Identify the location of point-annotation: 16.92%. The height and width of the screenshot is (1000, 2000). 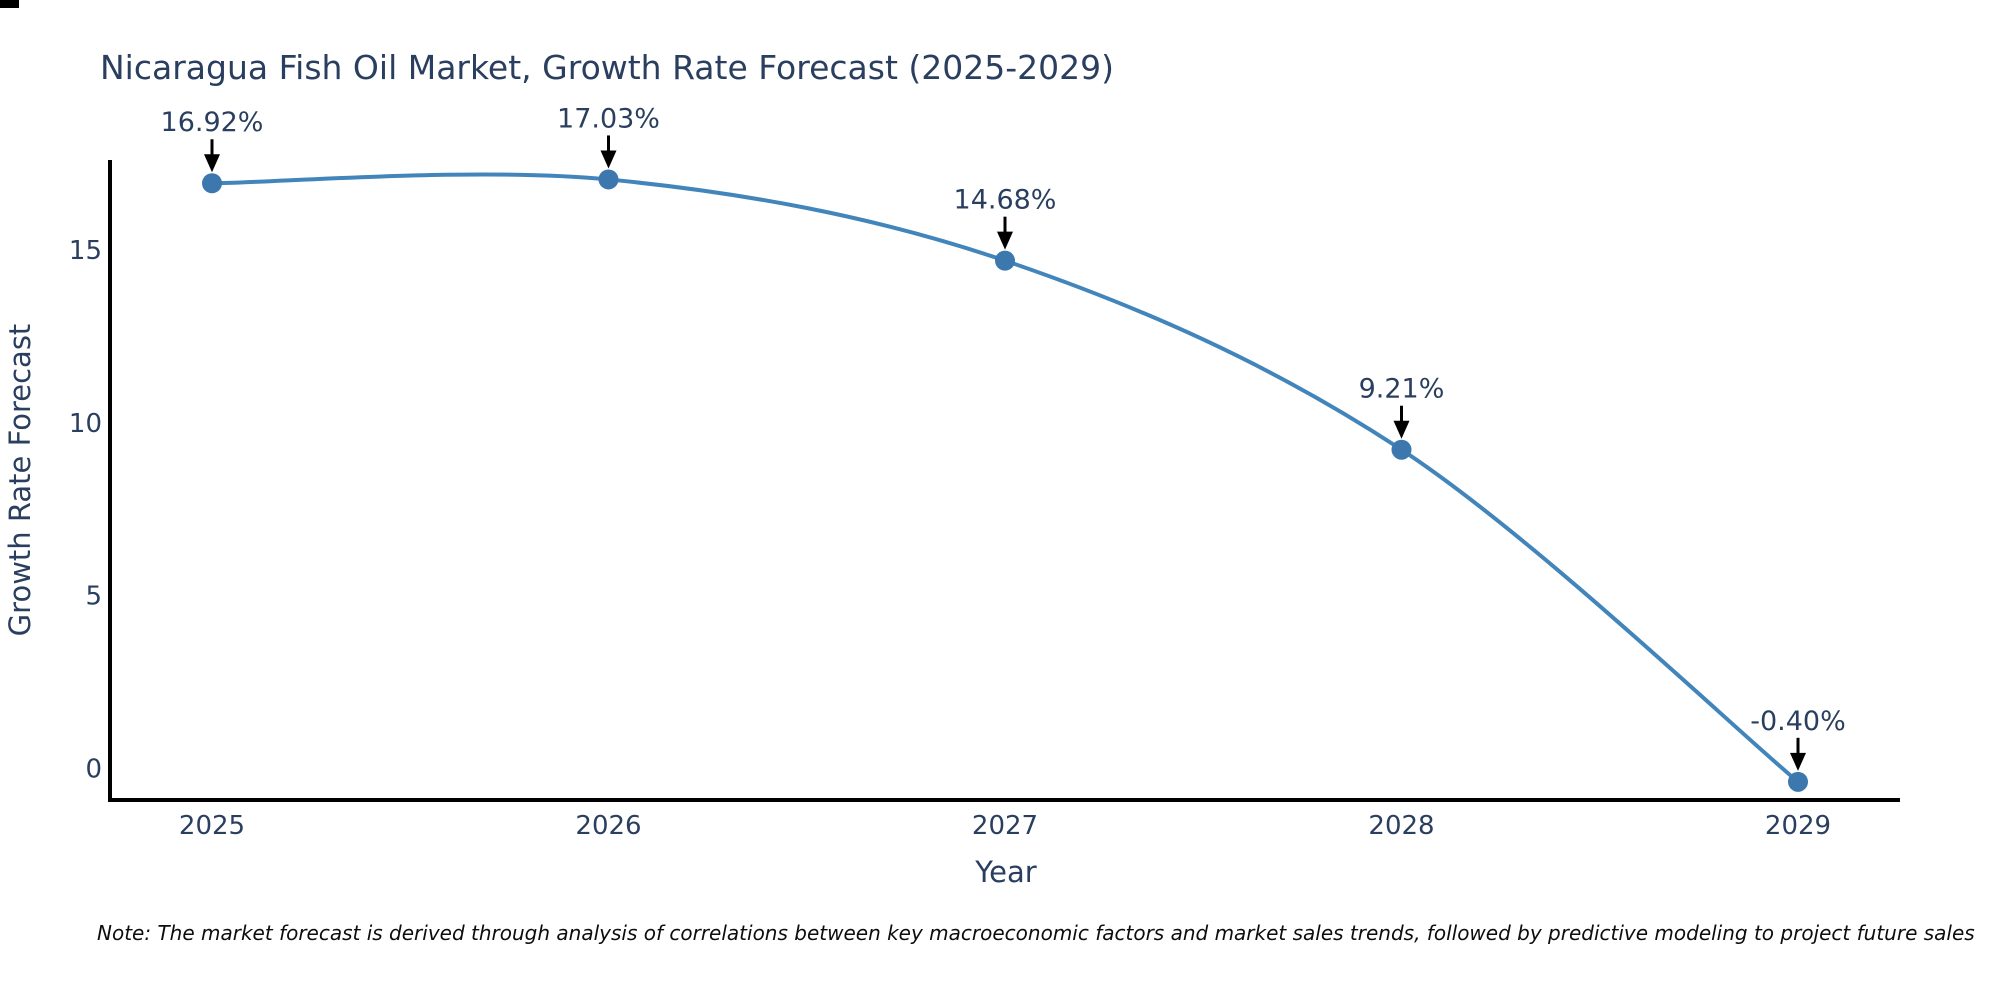
(212, 140).